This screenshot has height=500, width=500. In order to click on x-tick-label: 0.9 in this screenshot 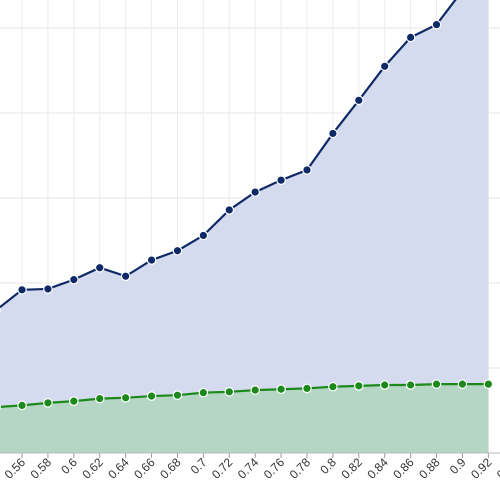, I will do `click(458, 466)`.